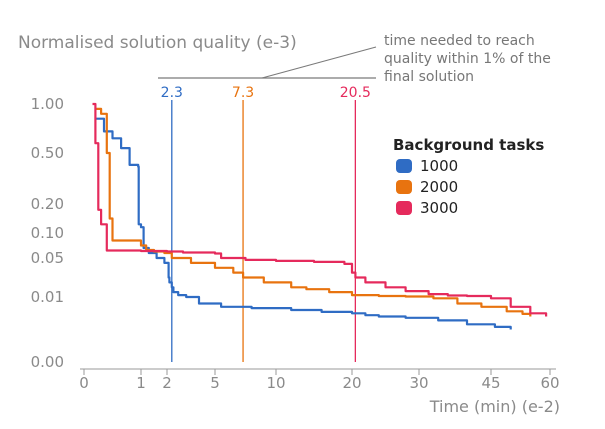 This screenshot has width=605, height=429. What do you see at coordinates (167, 383) in the screenshot?
I see `x-tick-label: 2` at bounding box center [167, 383].